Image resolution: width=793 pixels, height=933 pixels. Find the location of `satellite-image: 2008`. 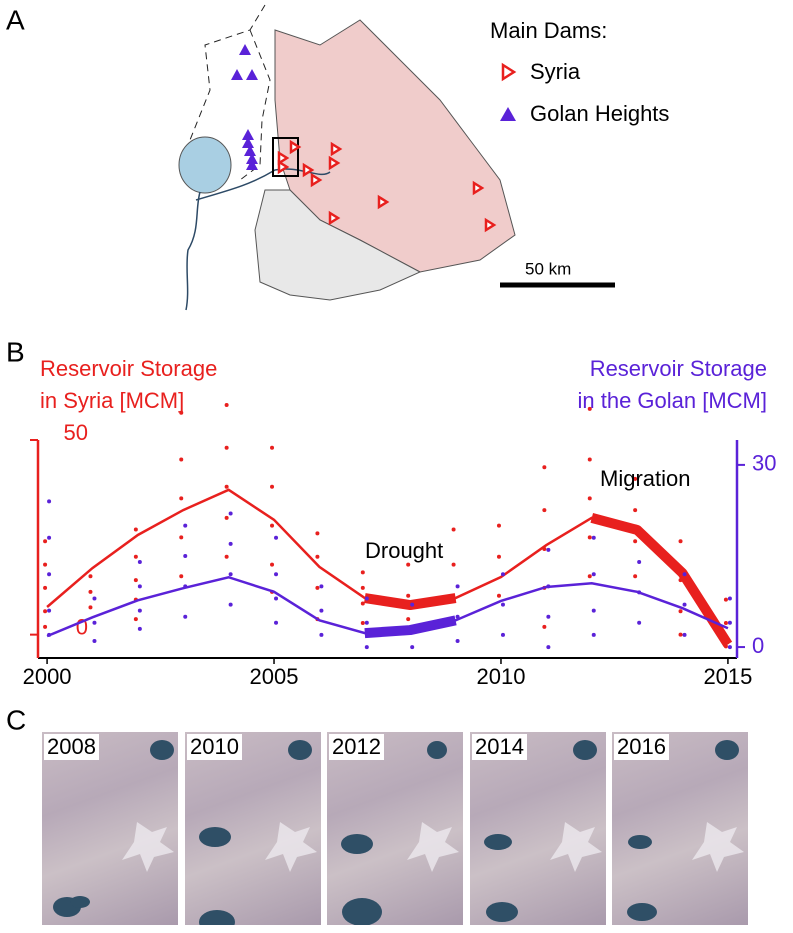

satellite-image: 2008 is located at coordinates (110, 828).